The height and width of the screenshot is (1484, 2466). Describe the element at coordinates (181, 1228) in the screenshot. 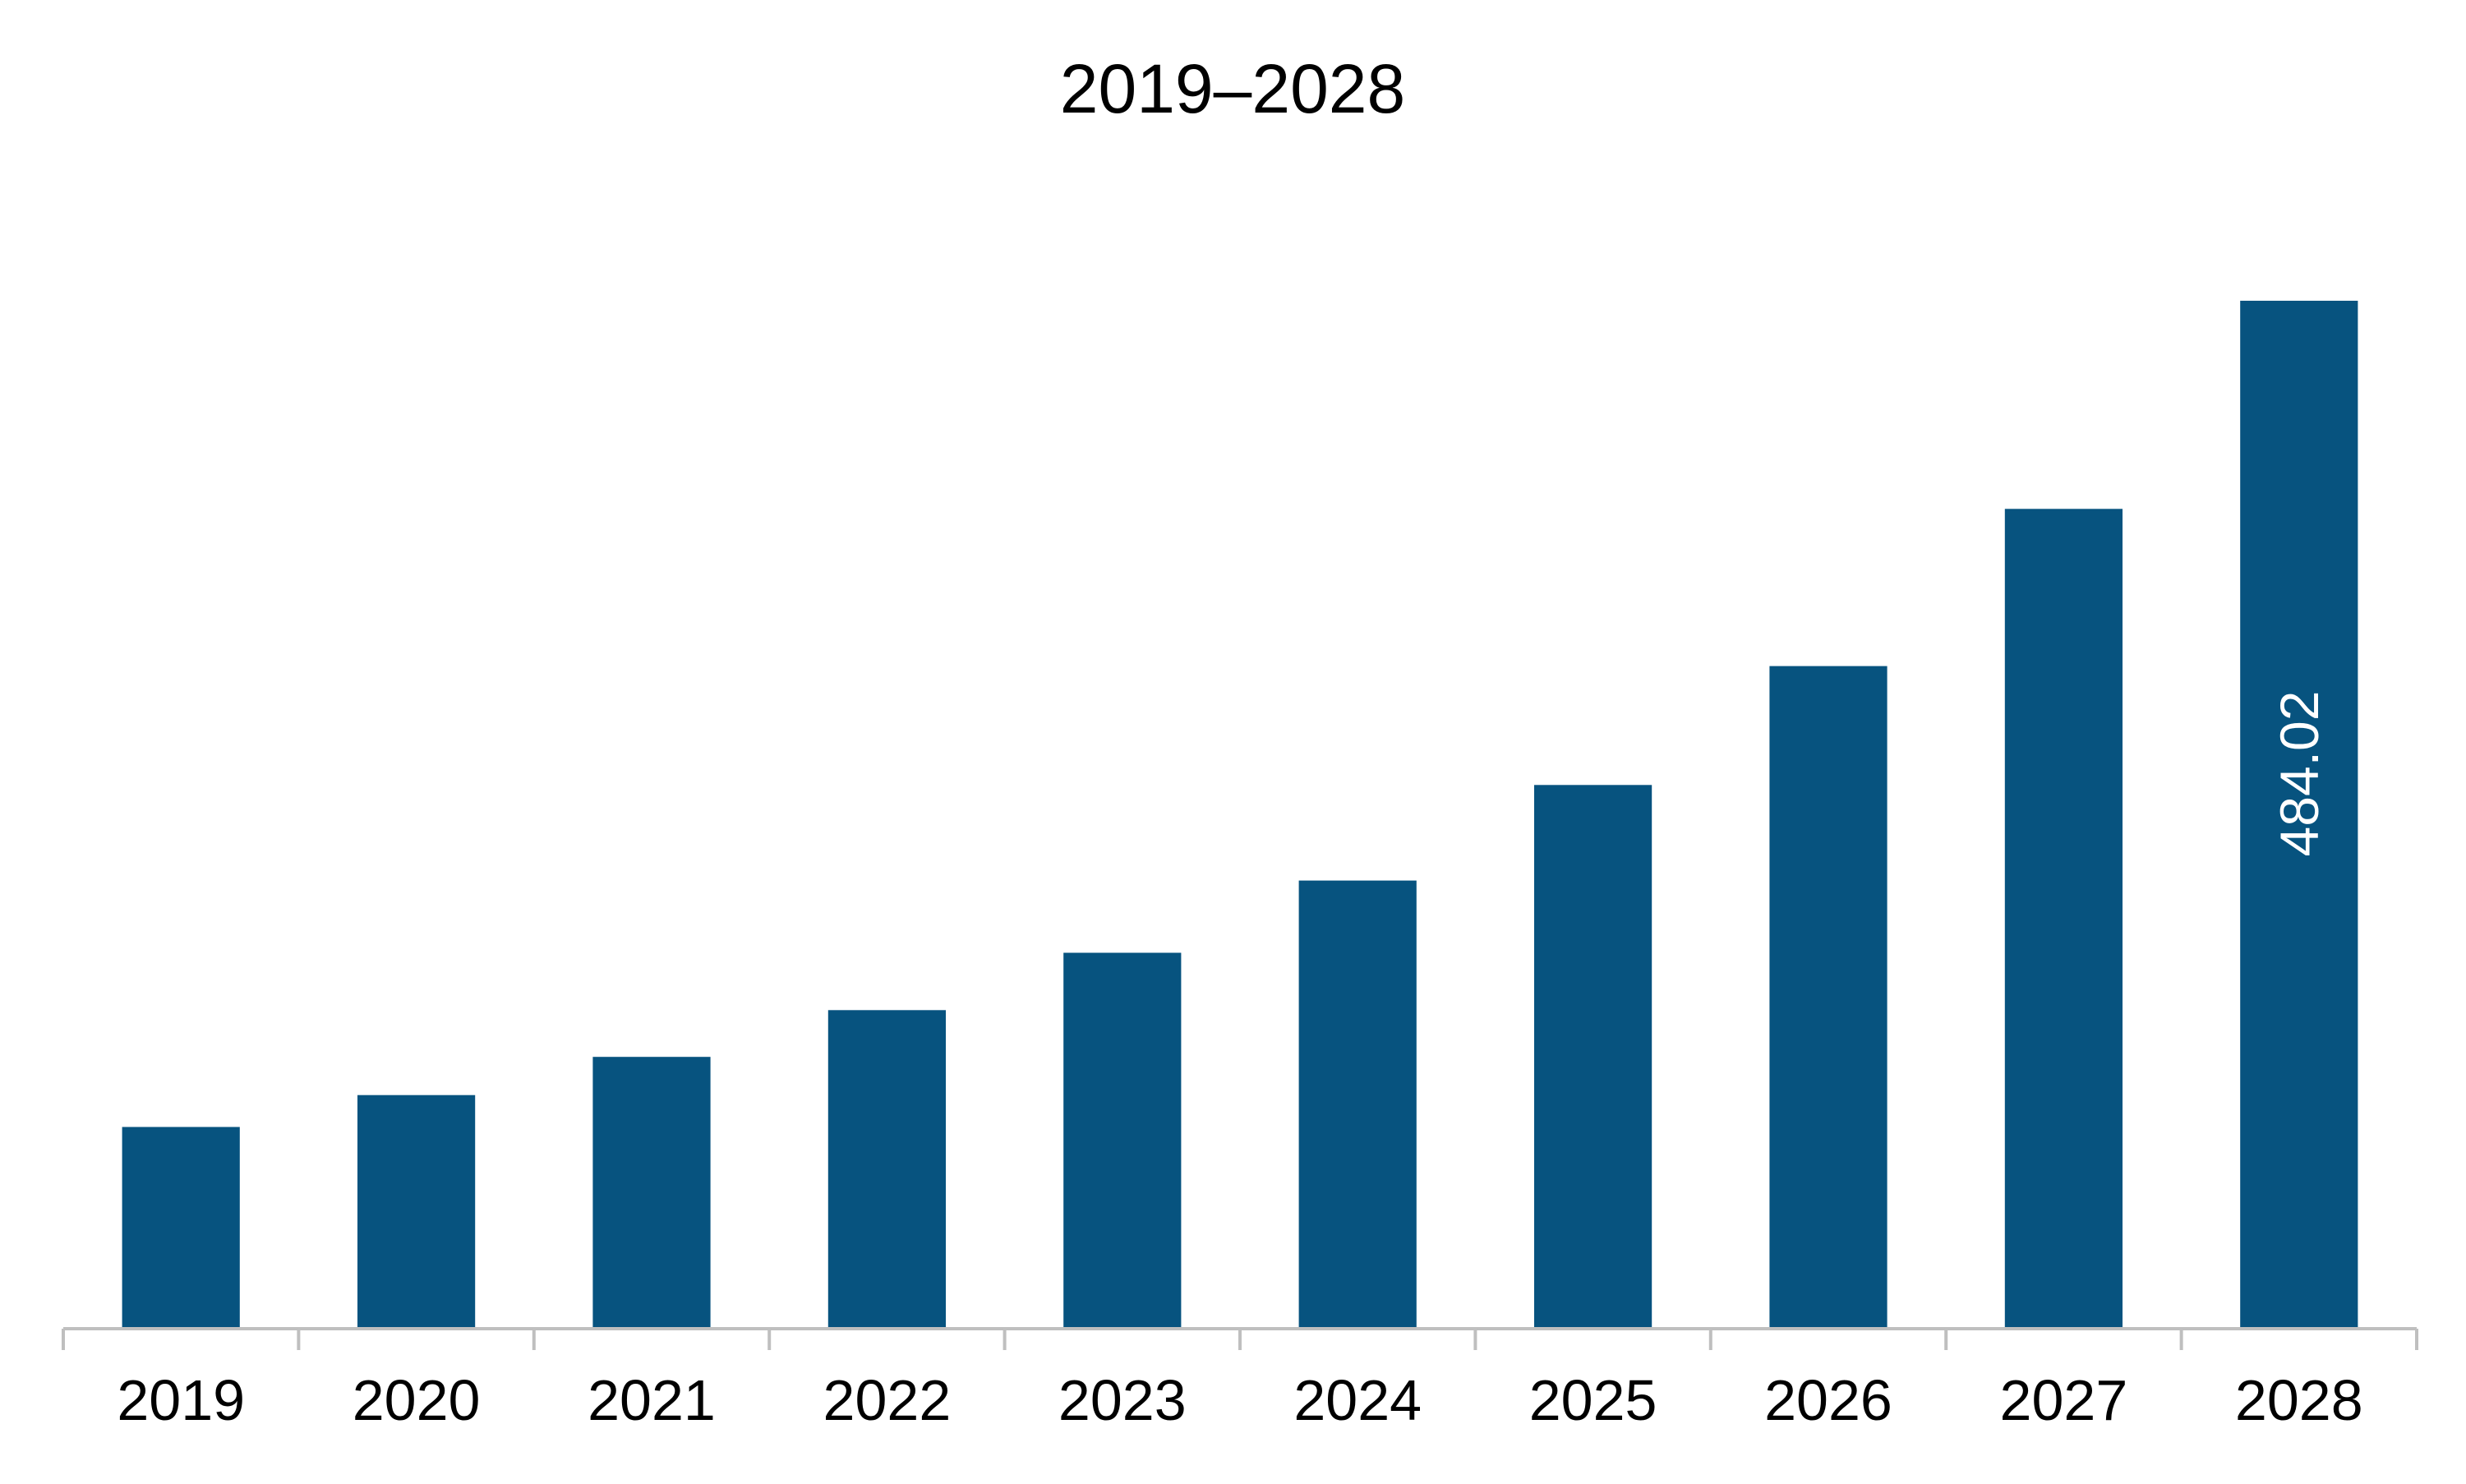

I see `bar-2019` at that location.